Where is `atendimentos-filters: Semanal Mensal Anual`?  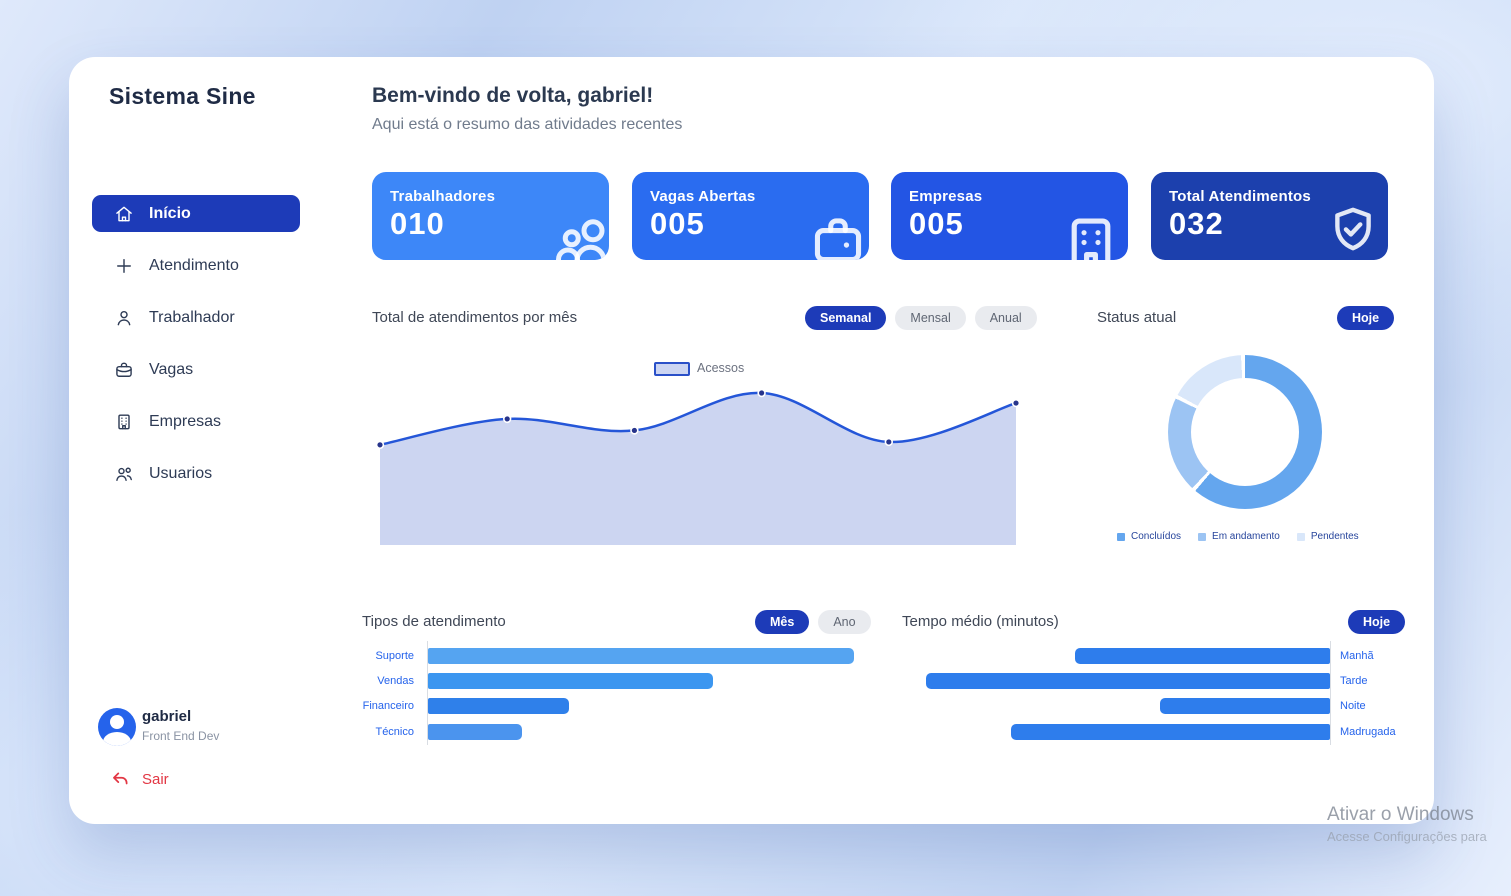 atendimentos-filters: Semanal Mensal Anual is located at coordinates (921, 318).